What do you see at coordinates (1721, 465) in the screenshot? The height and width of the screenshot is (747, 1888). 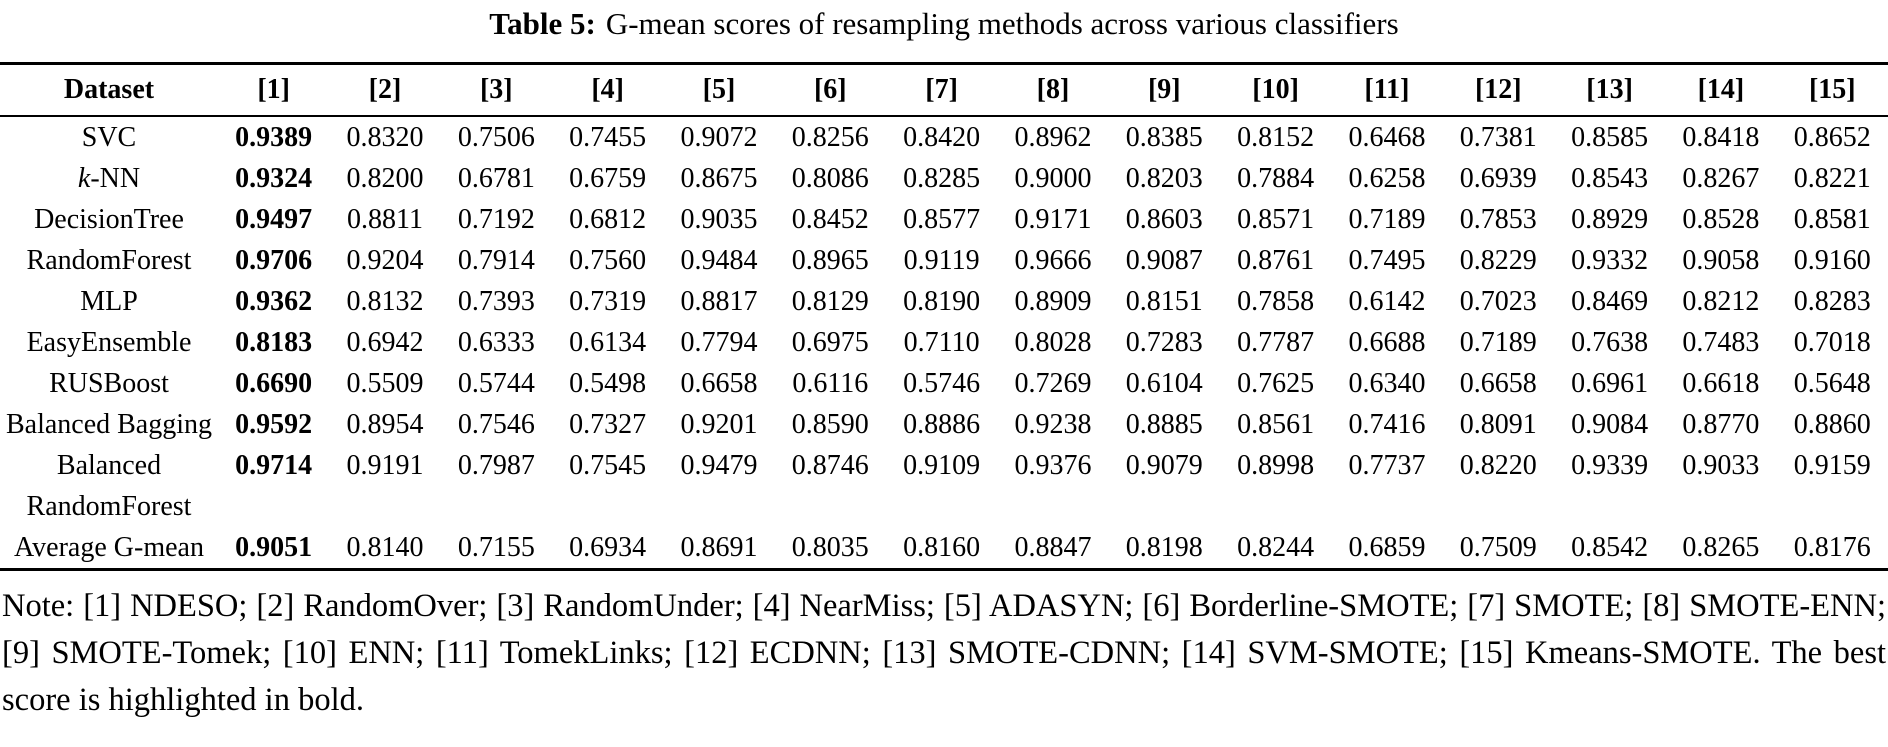 I see `score-cell: 0.9033` at bounding box center [1721, 465].